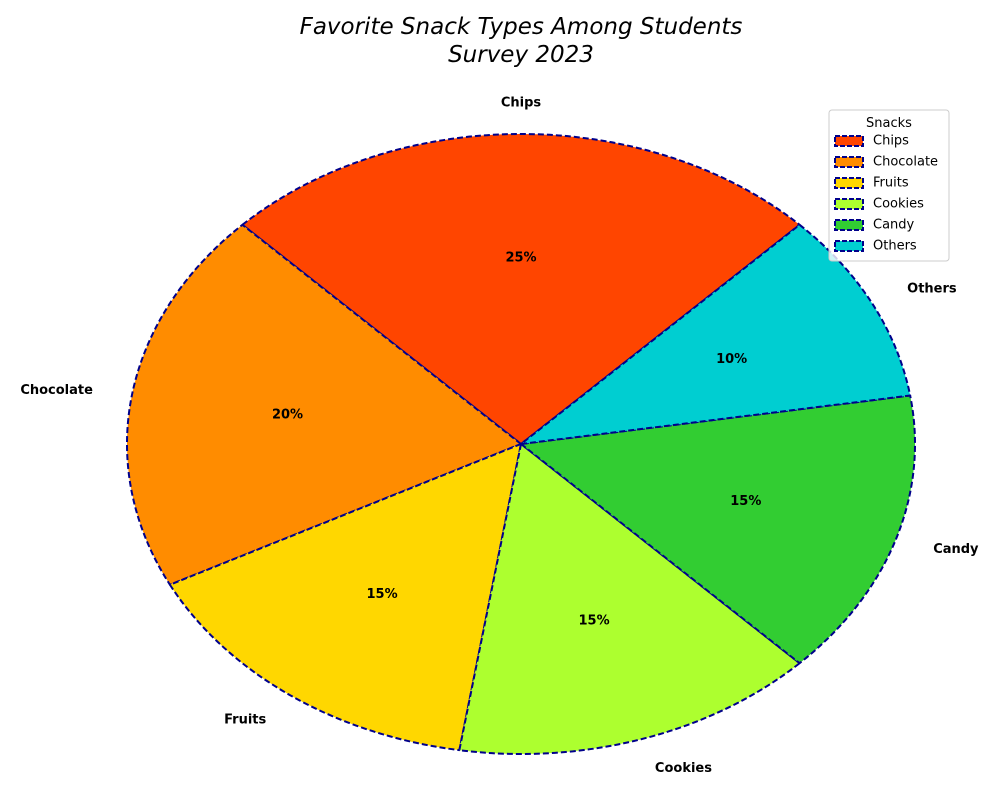 This screenshot has width=1000, height=804. Describe the element at coordinates (894, 225) in the screenshot. I see `legend-label-candy: Candy` at that location.